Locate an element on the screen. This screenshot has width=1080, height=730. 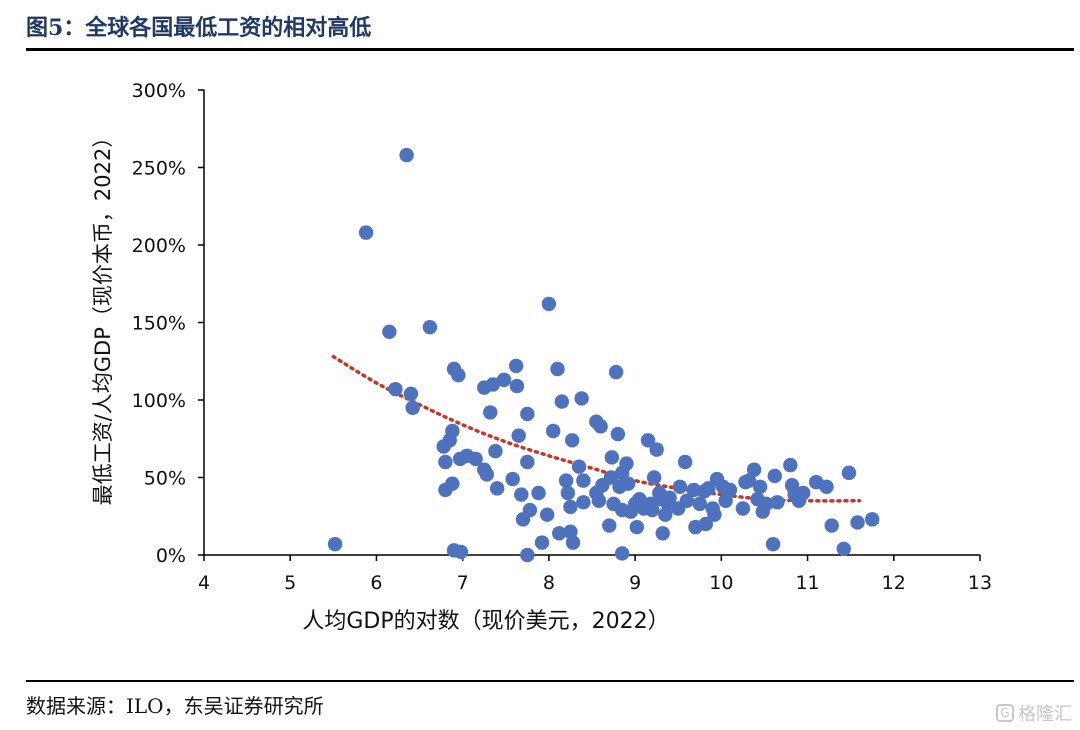
x-tick-label: 5 is located at coordinates (290, 583).